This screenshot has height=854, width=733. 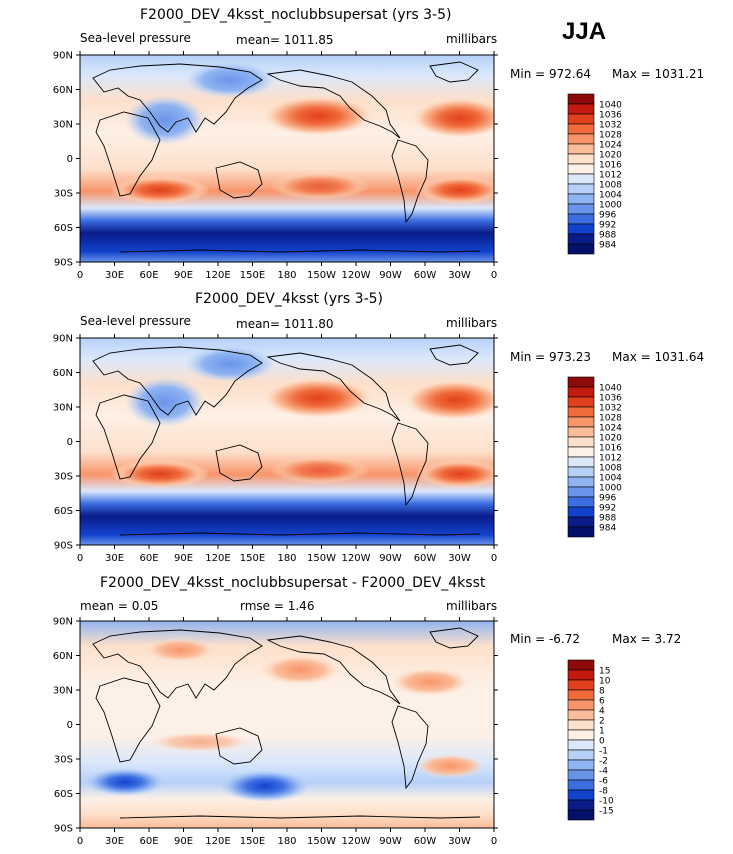 What do you see at coordinates (356, 558) in the screenshot?
I see `lon-tick-label: 120W` at bounding box center [356, 558].